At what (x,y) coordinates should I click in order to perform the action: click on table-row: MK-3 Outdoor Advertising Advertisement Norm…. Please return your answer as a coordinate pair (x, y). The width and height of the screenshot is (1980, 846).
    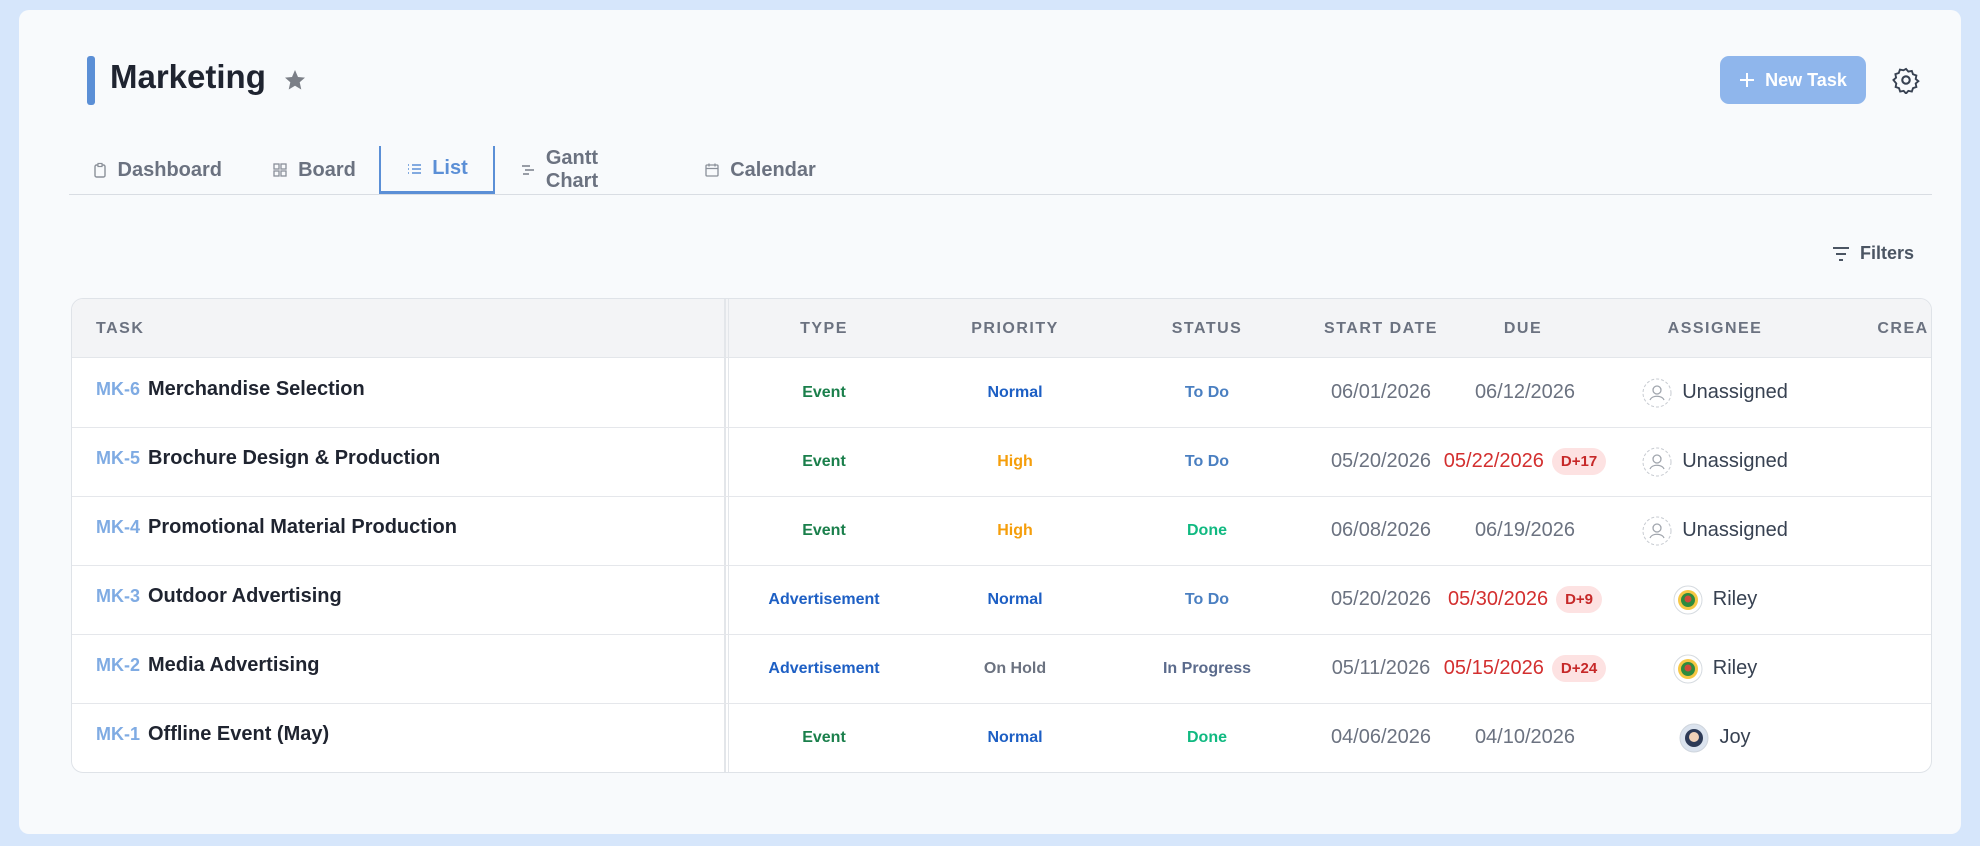
    Looking at the image, I should click on (1001, 599).